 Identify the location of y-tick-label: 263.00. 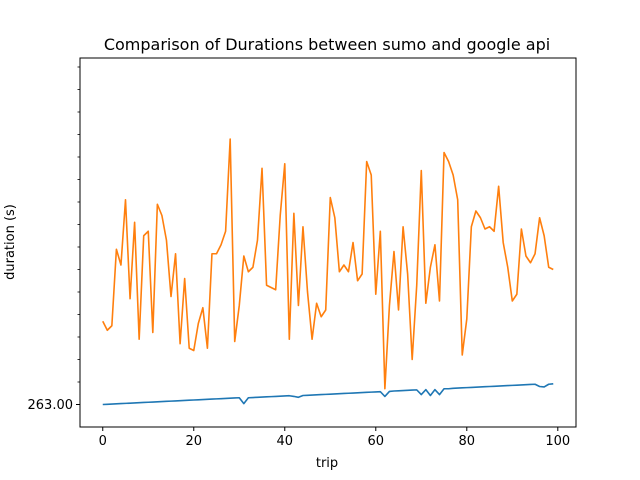
(51, 405).